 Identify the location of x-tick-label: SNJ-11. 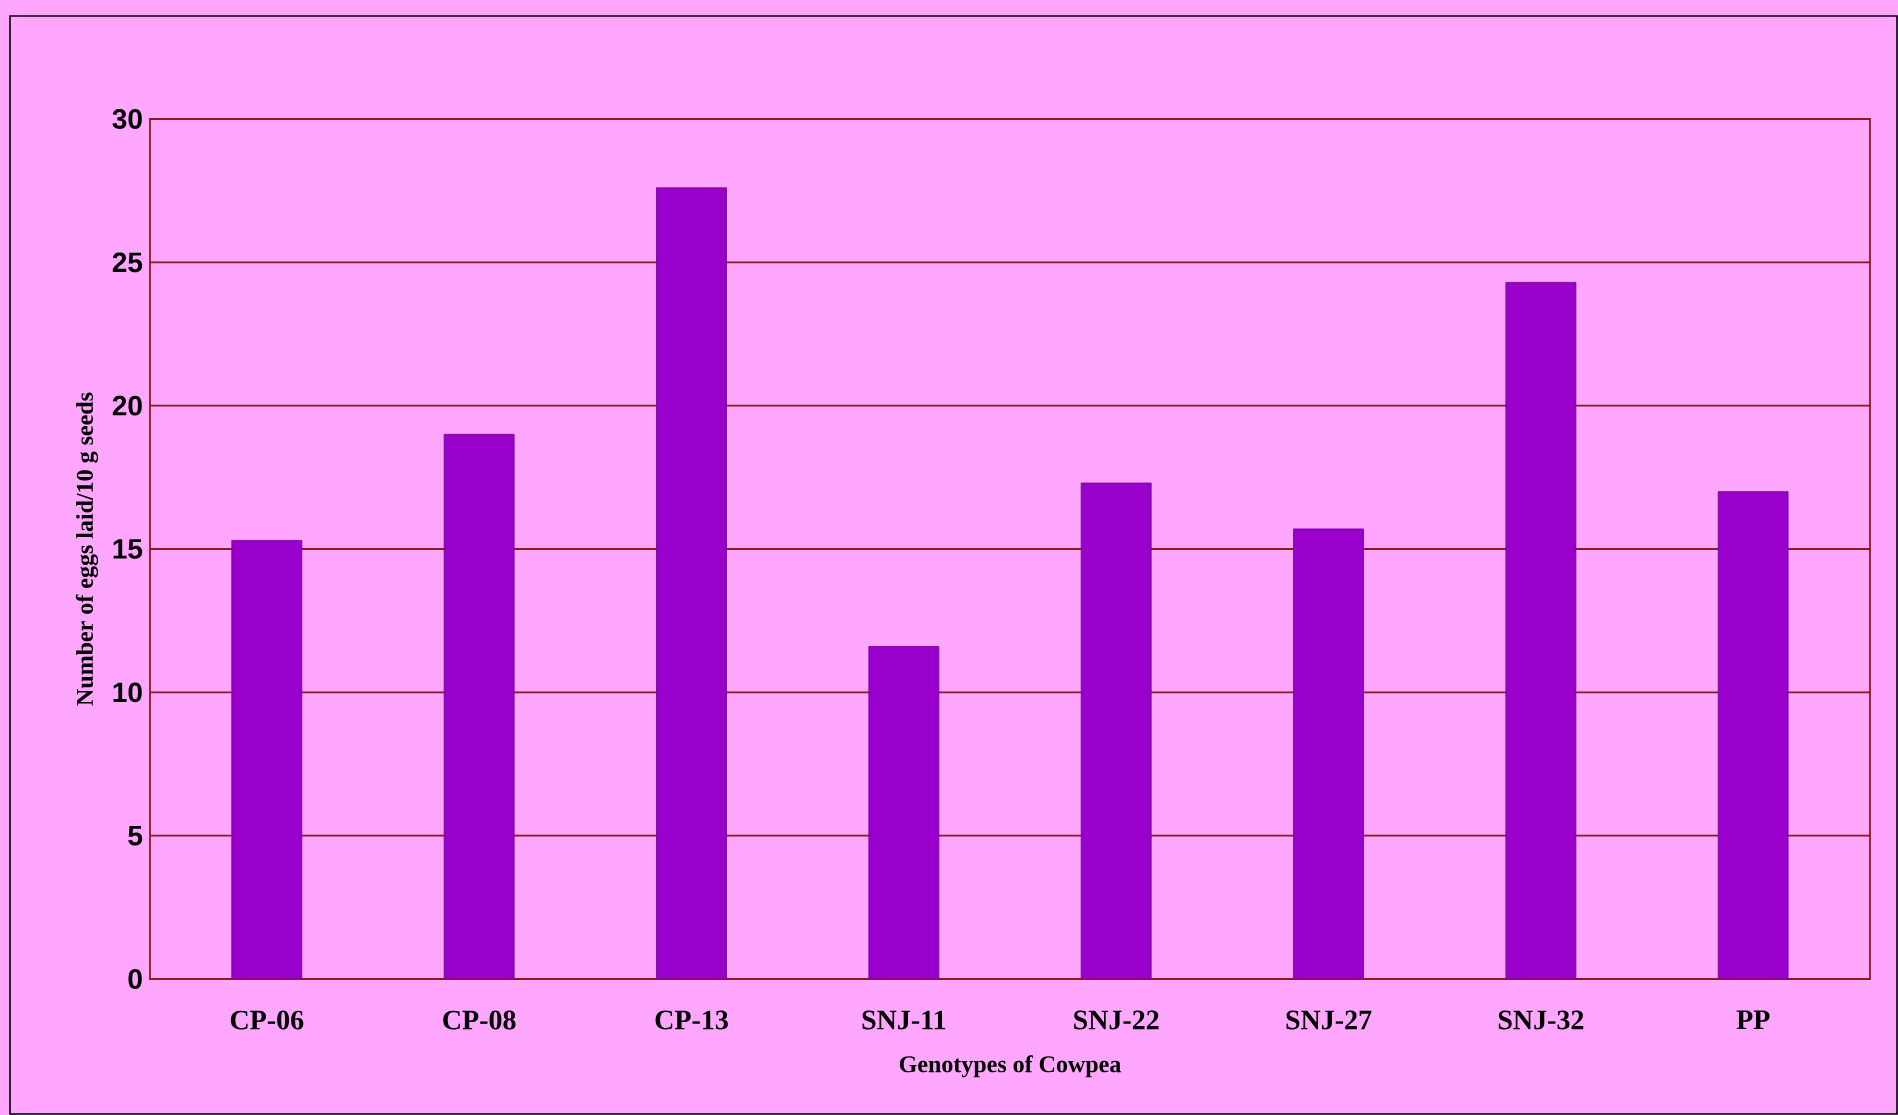
(904, 1020).